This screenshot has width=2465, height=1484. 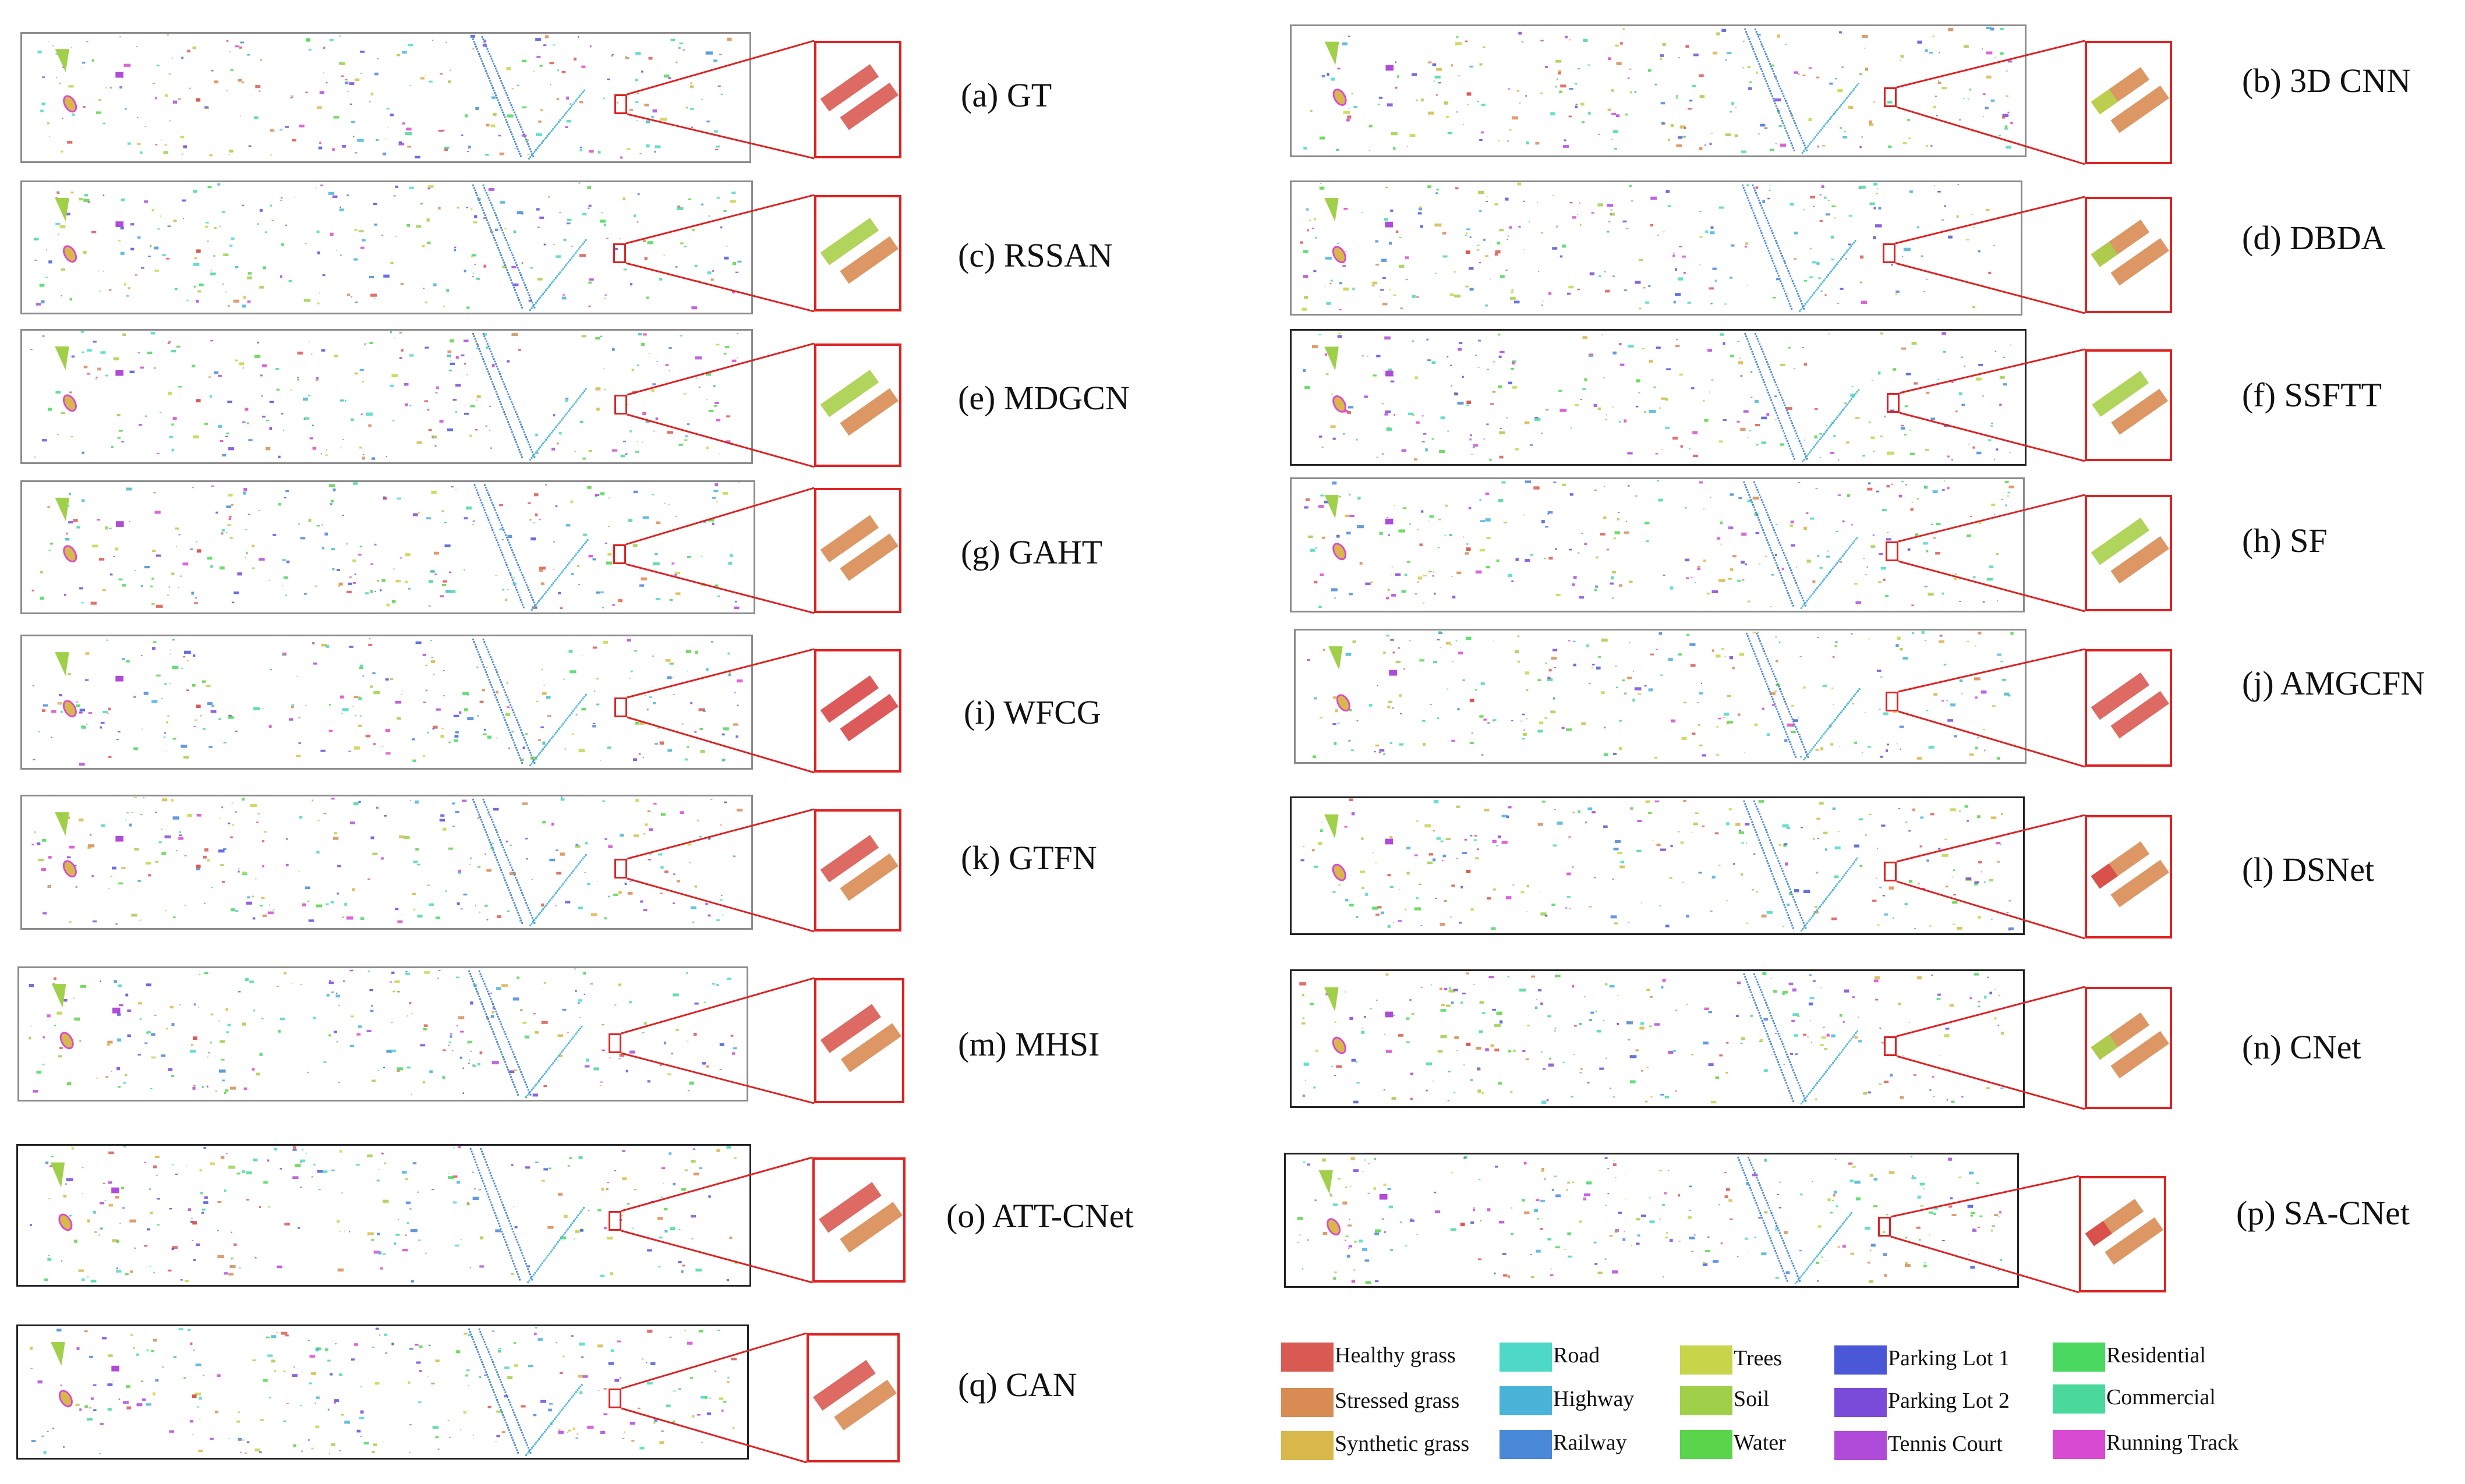 I want to click on panel-caption: (c) RSSAN, so click(x=1036, y=255).